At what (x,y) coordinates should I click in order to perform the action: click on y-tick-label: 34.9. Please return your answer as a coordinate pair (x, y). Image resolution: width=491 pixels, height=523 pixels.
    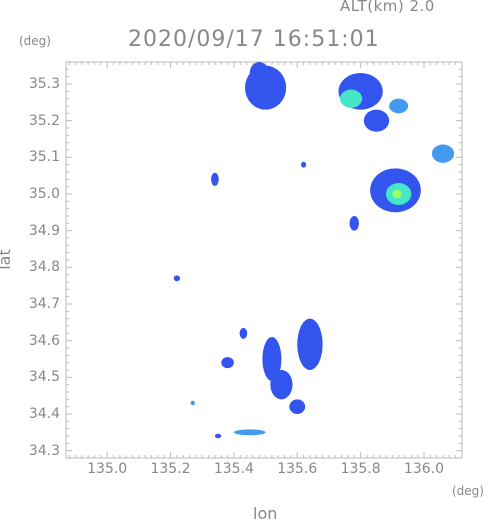
    Looking at the image, I should click on (44, 230).